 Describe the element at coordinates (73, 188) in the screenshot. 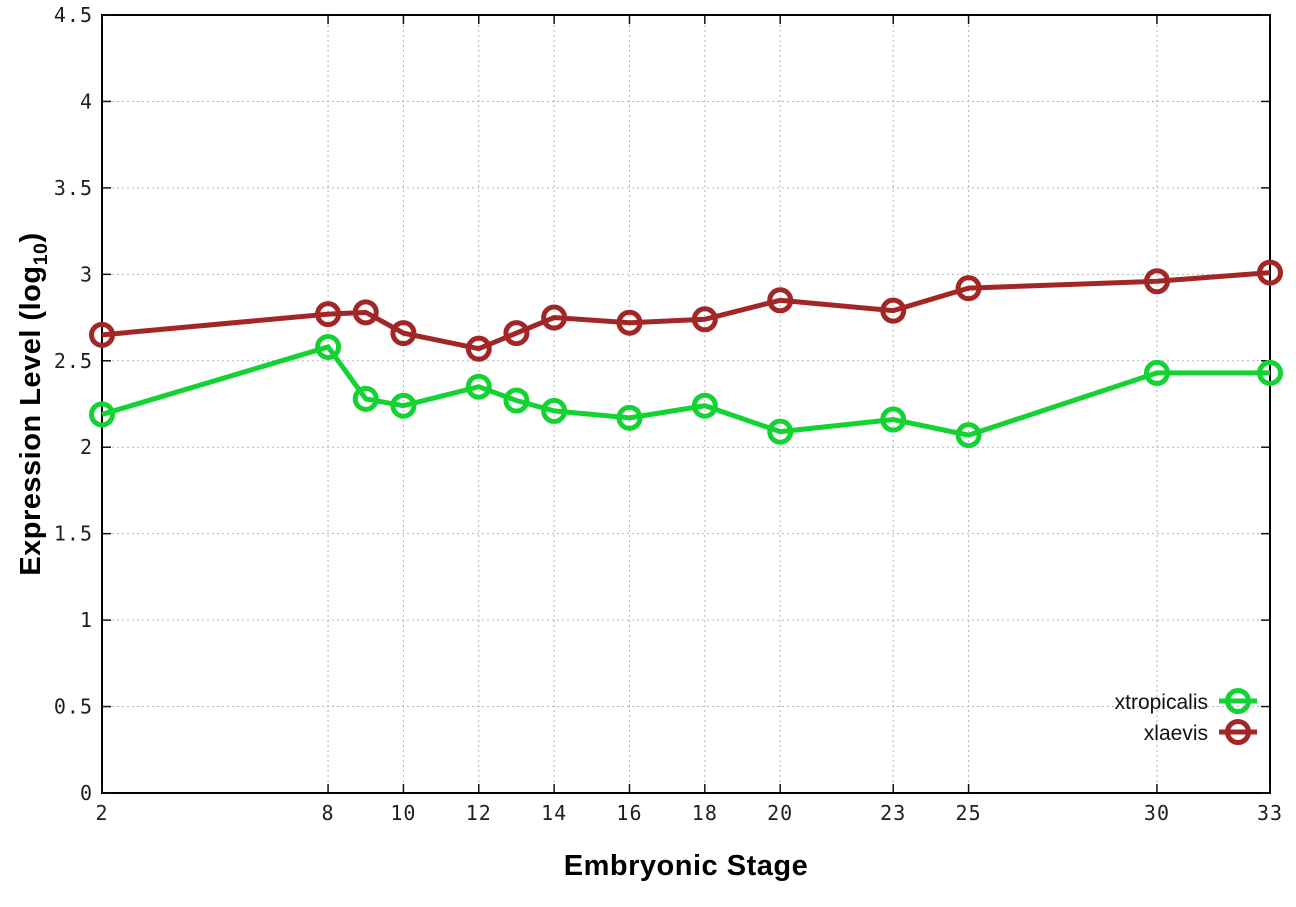

I see `y-tick-label: 3.5` at that location.